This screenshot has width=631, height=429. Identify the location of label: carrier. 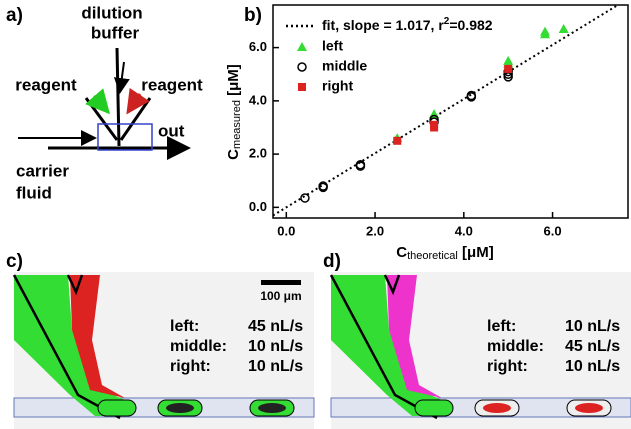
(42, 170).